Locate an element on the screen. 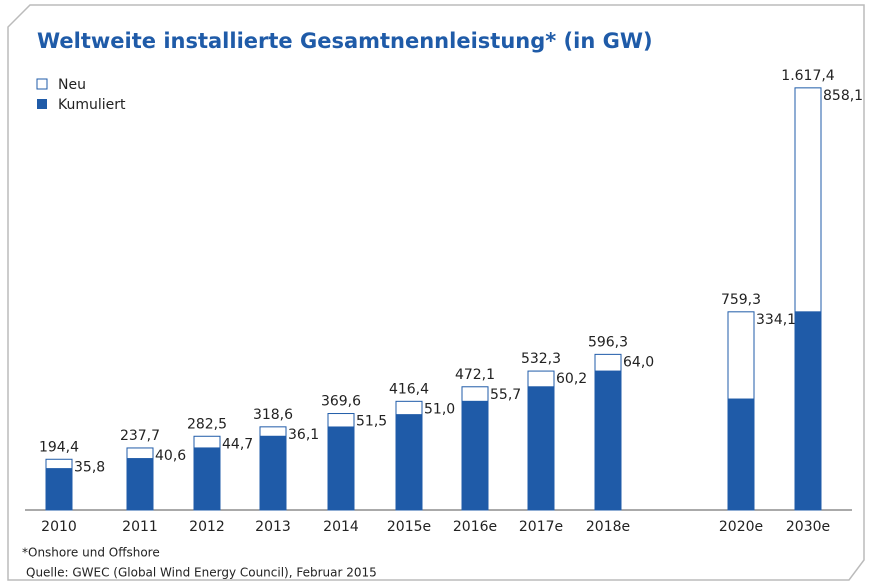 This screenshot has height=585, width=869. footnote: *Onshore und Offshore is located at coordinates (91, 553).